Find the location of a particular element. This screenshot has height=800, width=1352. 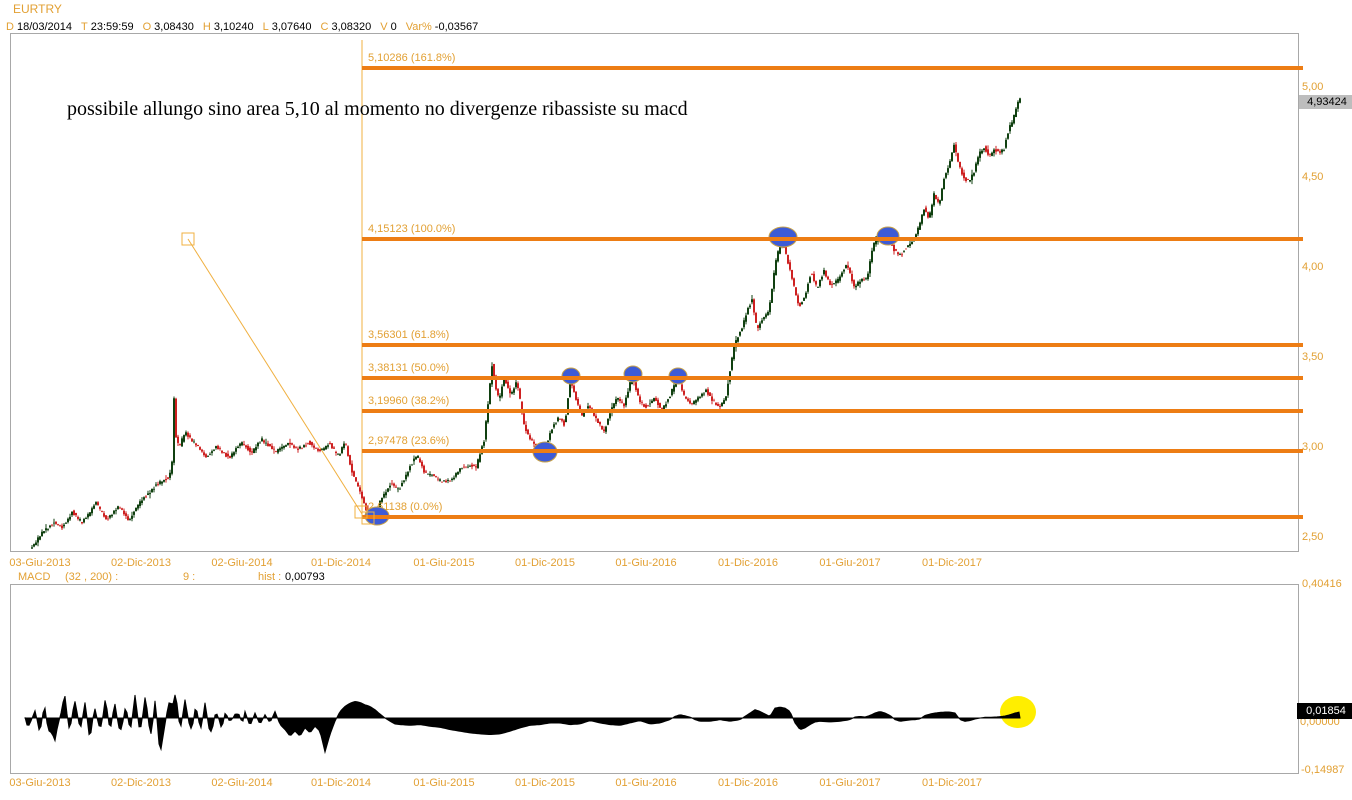

macd-hist-value: 0,00793 is located at coordinates (305, 577).